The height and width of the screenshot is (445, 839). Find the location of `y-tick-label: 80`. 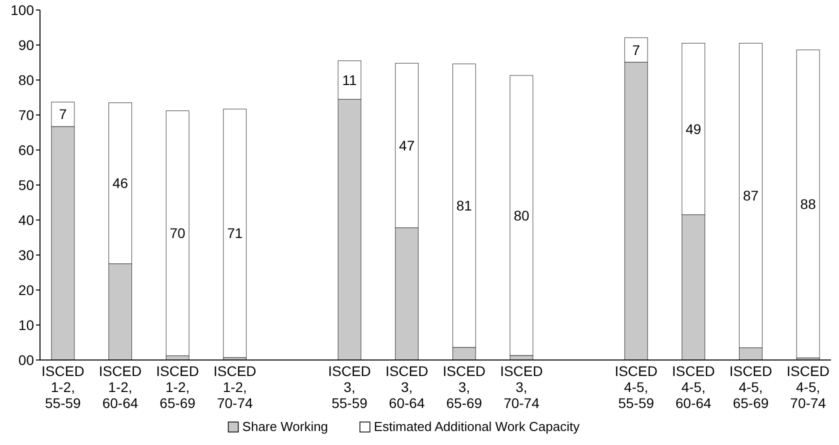

y-tick-label: 80 is located at coordinates (26, 80).